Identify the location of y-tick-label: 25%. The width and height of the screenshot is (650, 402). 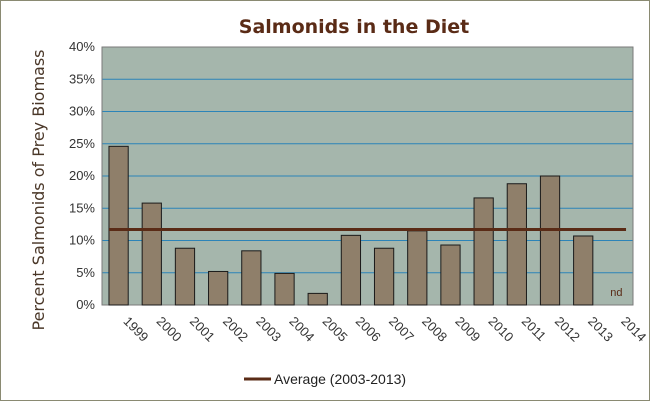
(82, 143).